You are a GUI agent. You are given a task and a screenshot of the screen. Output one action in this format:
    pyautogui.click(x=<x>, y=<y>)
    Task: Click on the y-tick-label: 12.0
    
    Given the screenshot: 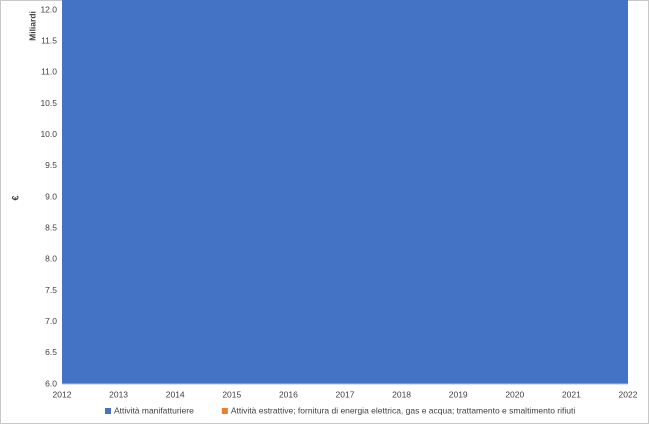 What is the action you would take?
    pyautogui.click(x=48, y=9)
    